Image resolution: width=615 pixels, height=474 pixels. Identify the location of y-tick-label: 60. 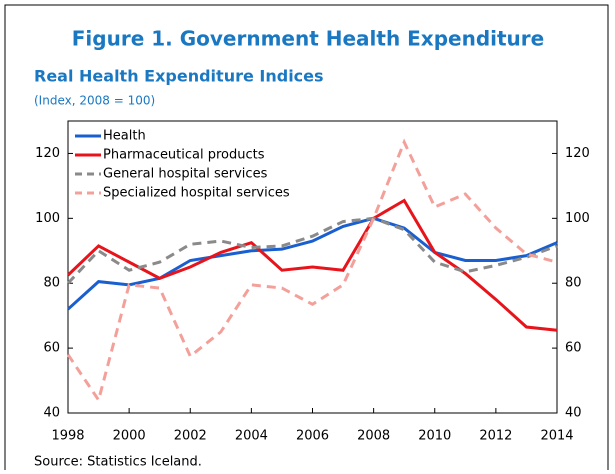
(51, 348).